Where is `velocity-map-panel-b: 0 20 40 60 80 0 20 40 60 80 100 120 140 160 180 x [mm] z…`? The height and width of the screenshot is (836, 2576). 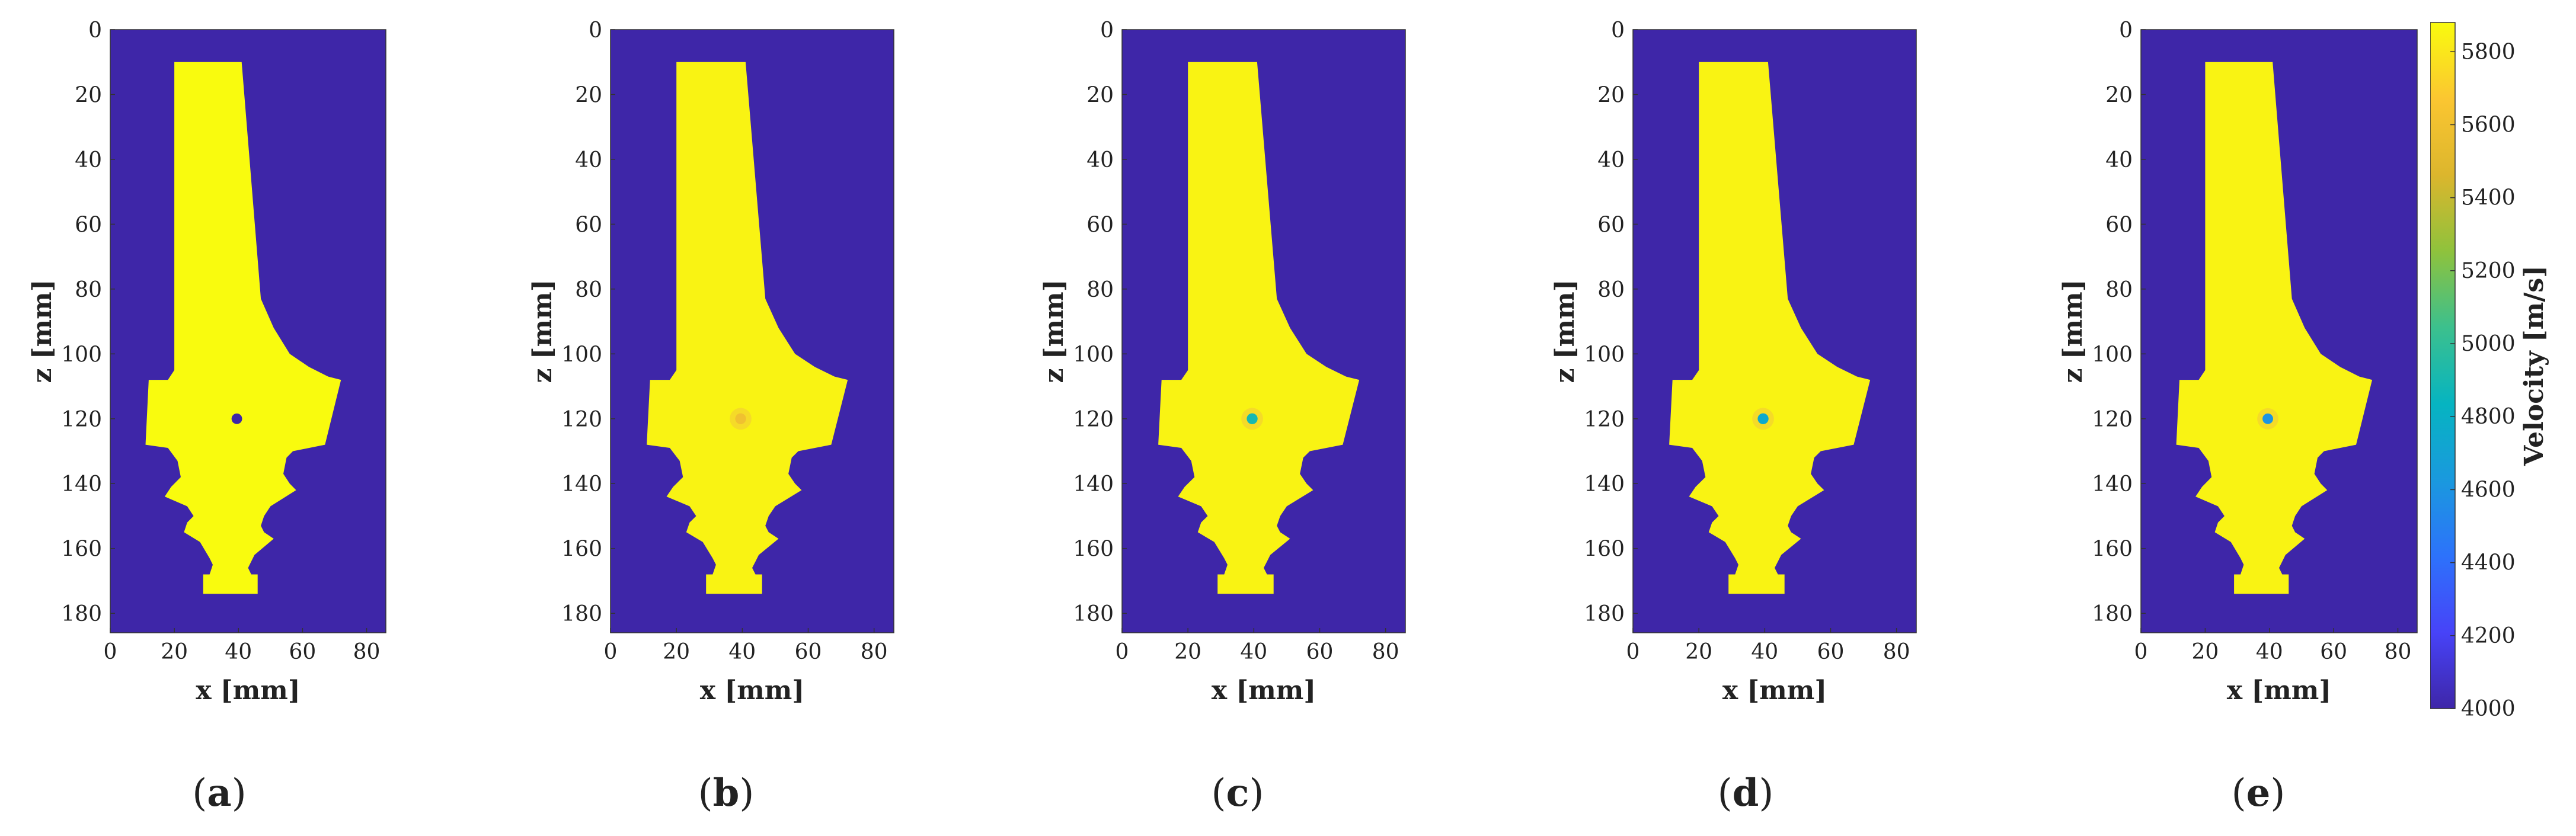
velocity-map-panel-b: 0 20 40 60 80 0 20 40 60 80 100 120 140 160 180 x [mm] z… is located at coordinates (711, 416).